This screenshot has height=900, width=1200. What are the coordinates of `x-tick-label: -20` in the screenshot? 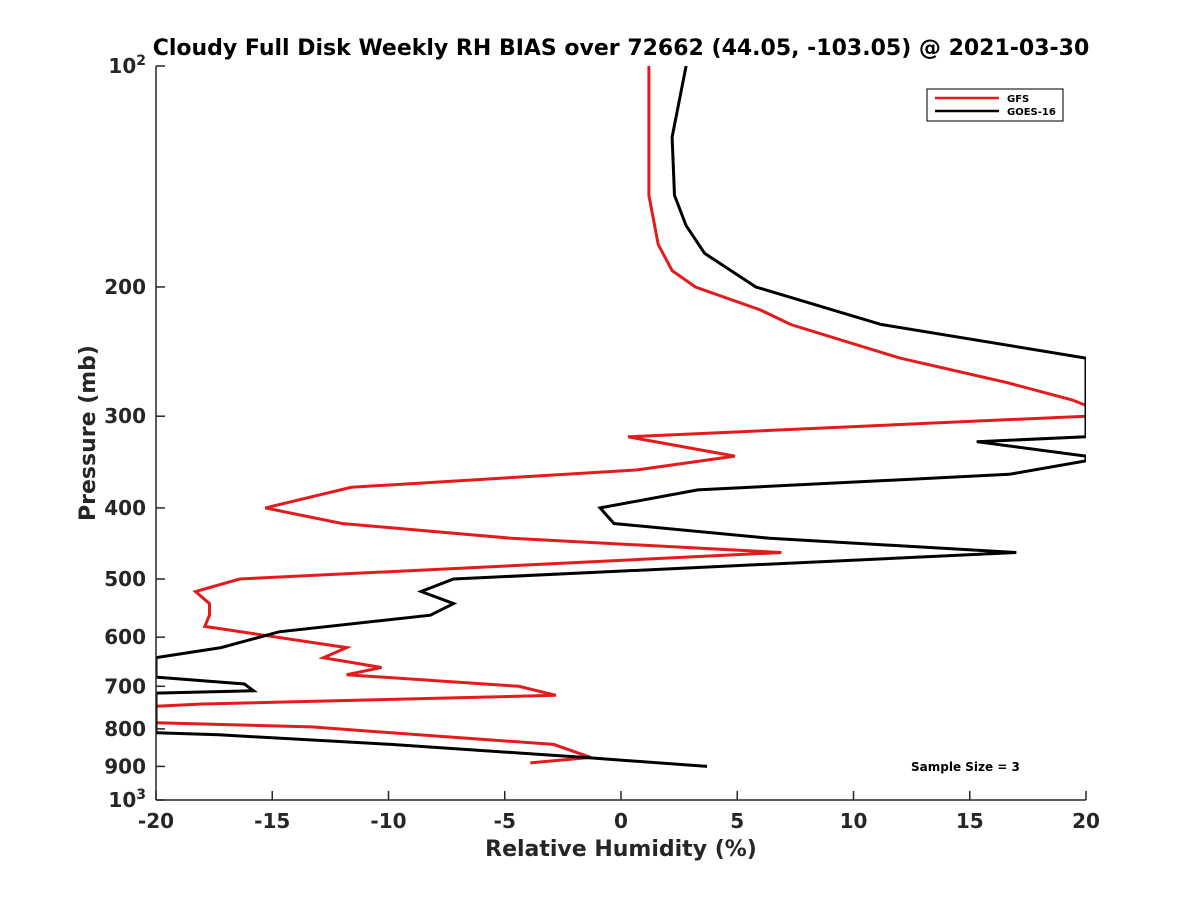 It's located at (156, 821).